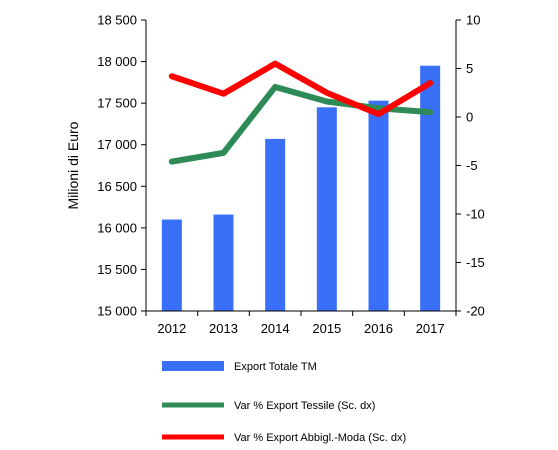 The width and height of the screenshot is (558, 450). What do you see at coordinates (117, 311) in the screenshot?
I see `left-tick-label: 15 000` at bounding box center [117, 311].